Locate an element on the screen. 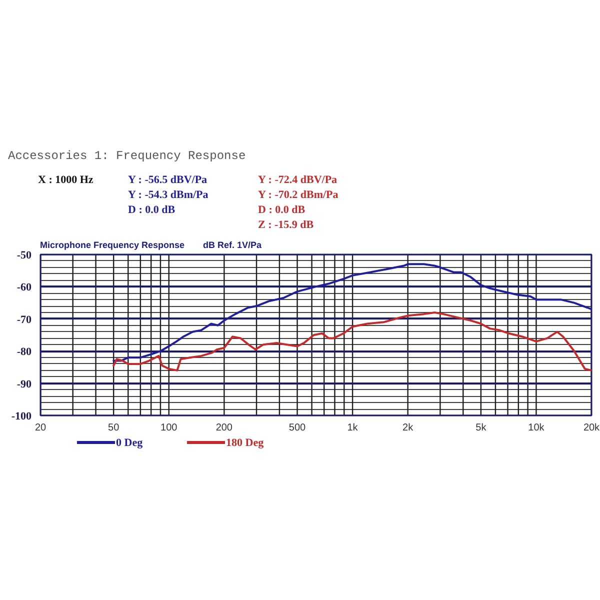 Image resolution: width=600 pixels, height=600 pixels. chart-subtitle: Microphone Frequency Response is located at coordinates (112, 245).